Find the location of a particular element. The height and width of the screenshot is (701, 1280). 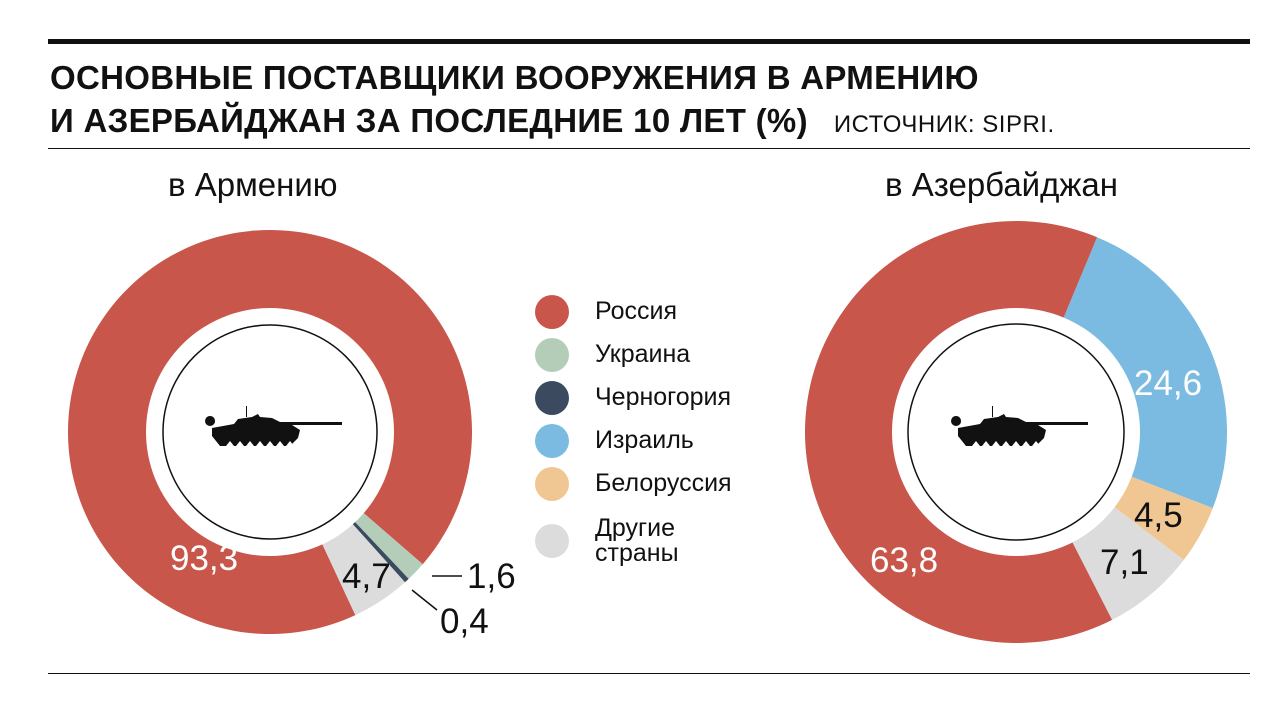

legend-label: Белоруссия is located at coordinates (663, 483).